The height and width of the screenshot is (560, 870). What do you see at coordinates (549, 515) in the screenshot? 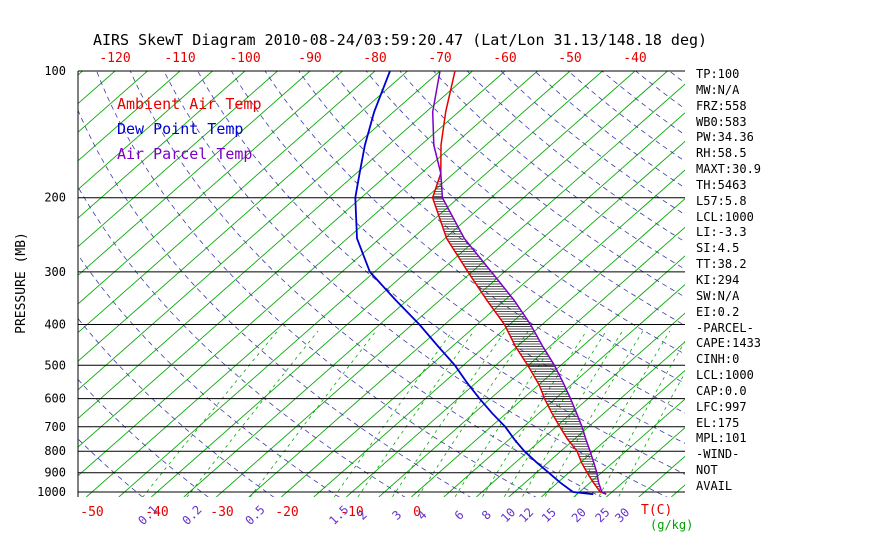
I see `mixing-ratio-tick-label: 15` at bounding box center [549, 515].